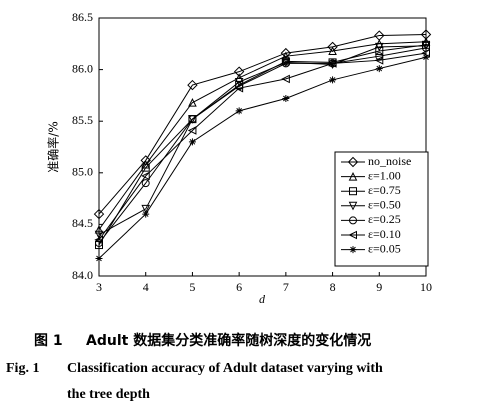  I want to click on legend-box, so click(381, 209).